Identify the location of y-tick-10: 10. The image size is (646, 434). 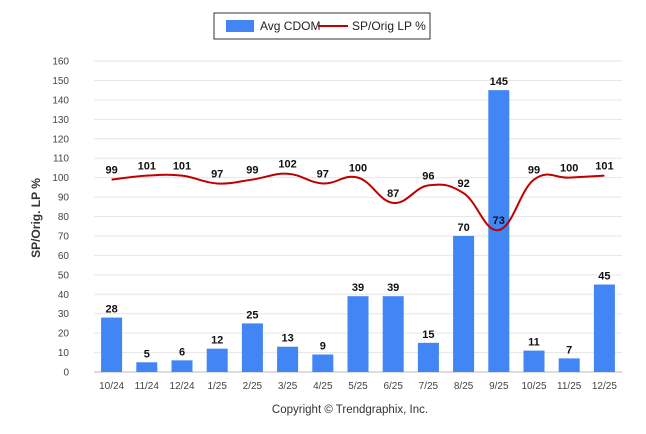
(64, 353).